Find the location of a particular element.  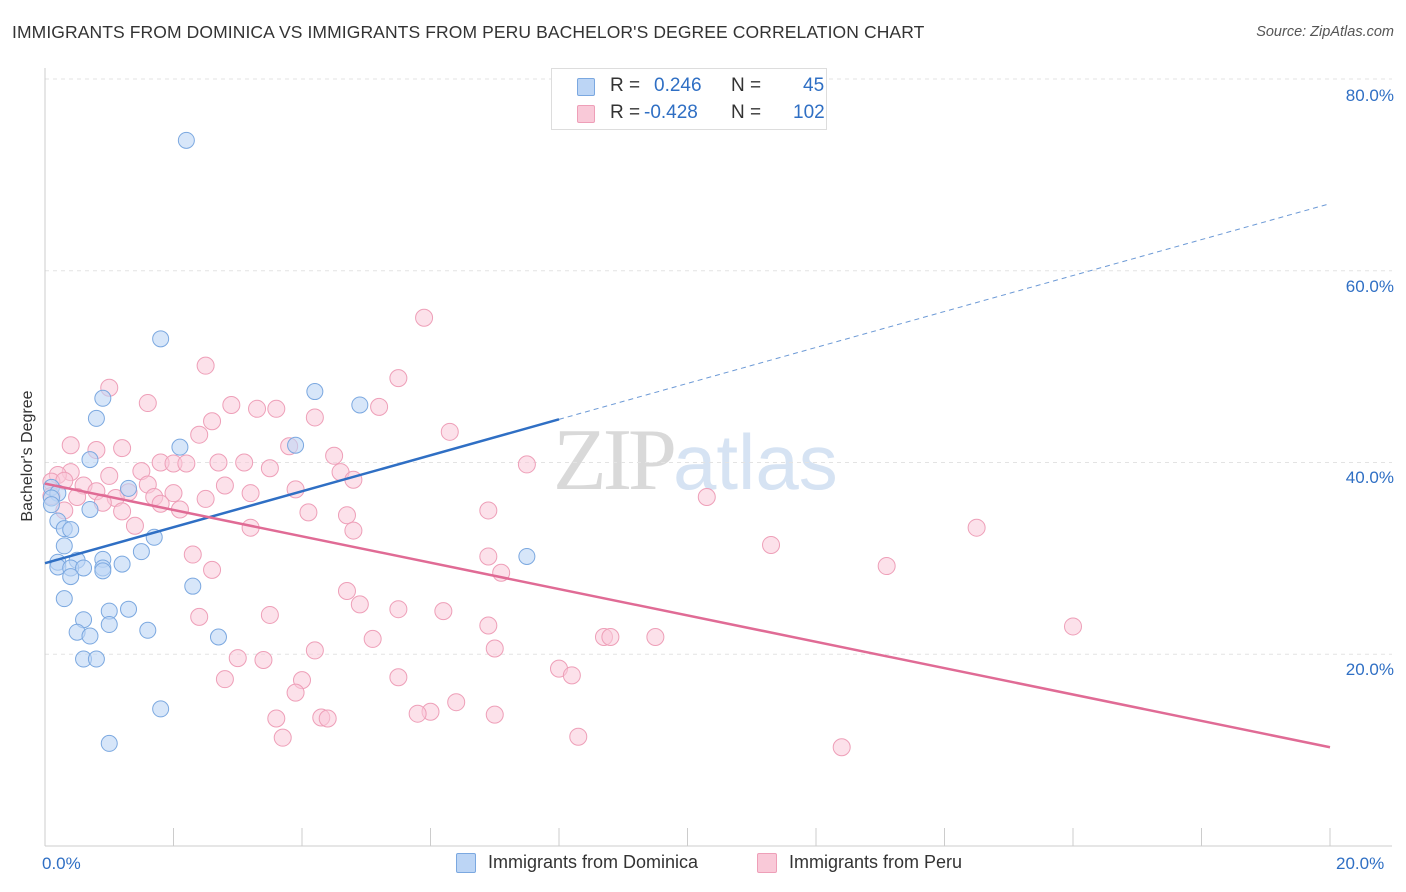

legend-n-value: 45 is located at coordinates (814, 85).